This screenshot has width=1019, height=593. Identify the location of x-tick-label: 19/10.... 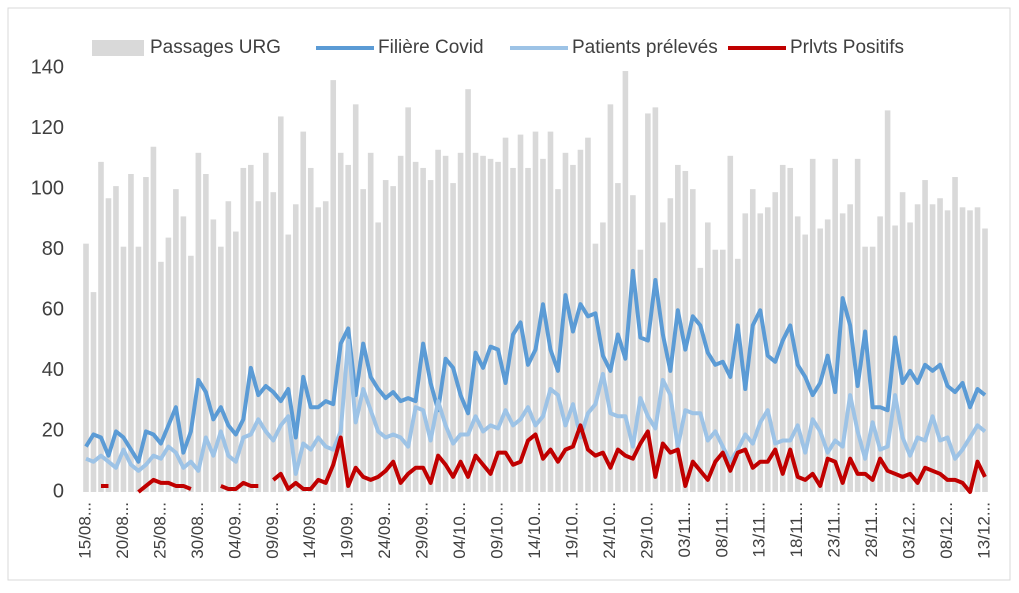
(571, 530).